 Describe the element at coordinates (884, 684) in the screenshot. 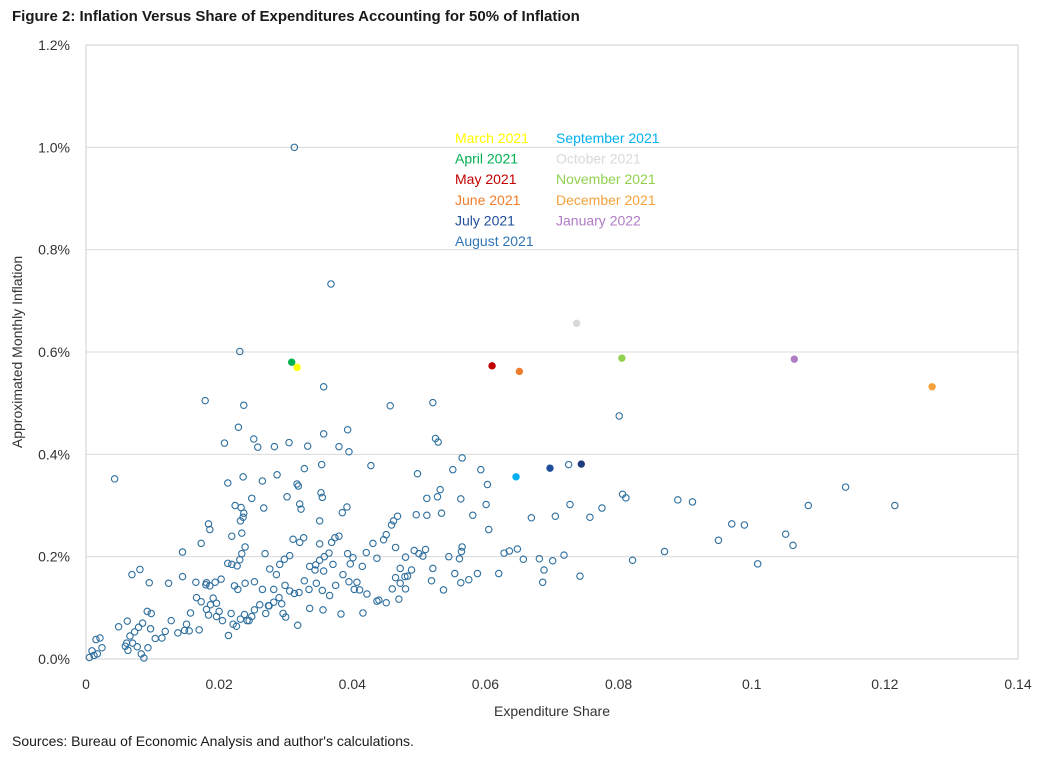

I see `x-tick-label: 0.12` at that location.